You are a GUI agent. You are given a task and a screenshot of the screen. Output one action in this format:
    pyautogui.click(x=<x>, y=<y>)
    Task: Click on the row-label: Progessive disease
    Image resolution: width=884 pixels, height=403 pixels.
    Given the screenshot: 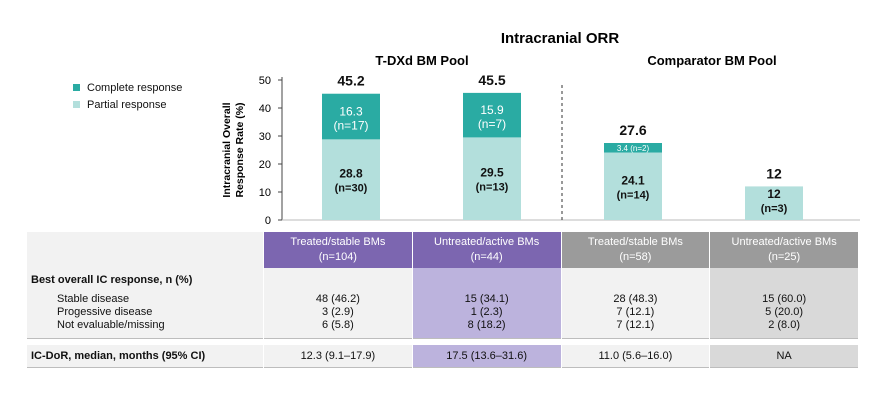 What is the action you would take?
    pyautogui.click(x=145, y=312)
    